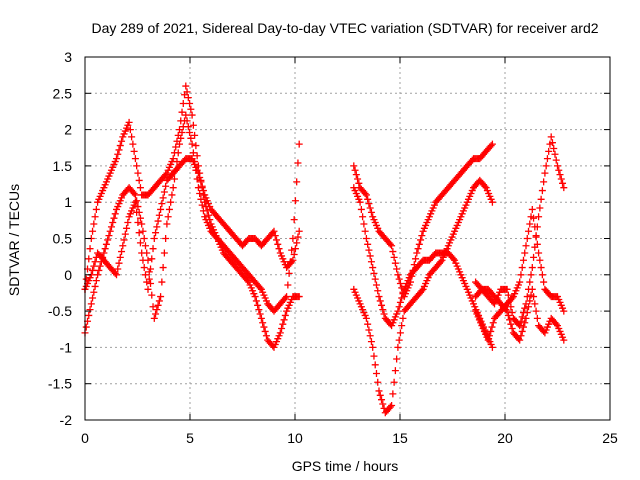 This screenshot has width=640, height=480. I want to click on x-tick-label: 15, so click(400, 438).